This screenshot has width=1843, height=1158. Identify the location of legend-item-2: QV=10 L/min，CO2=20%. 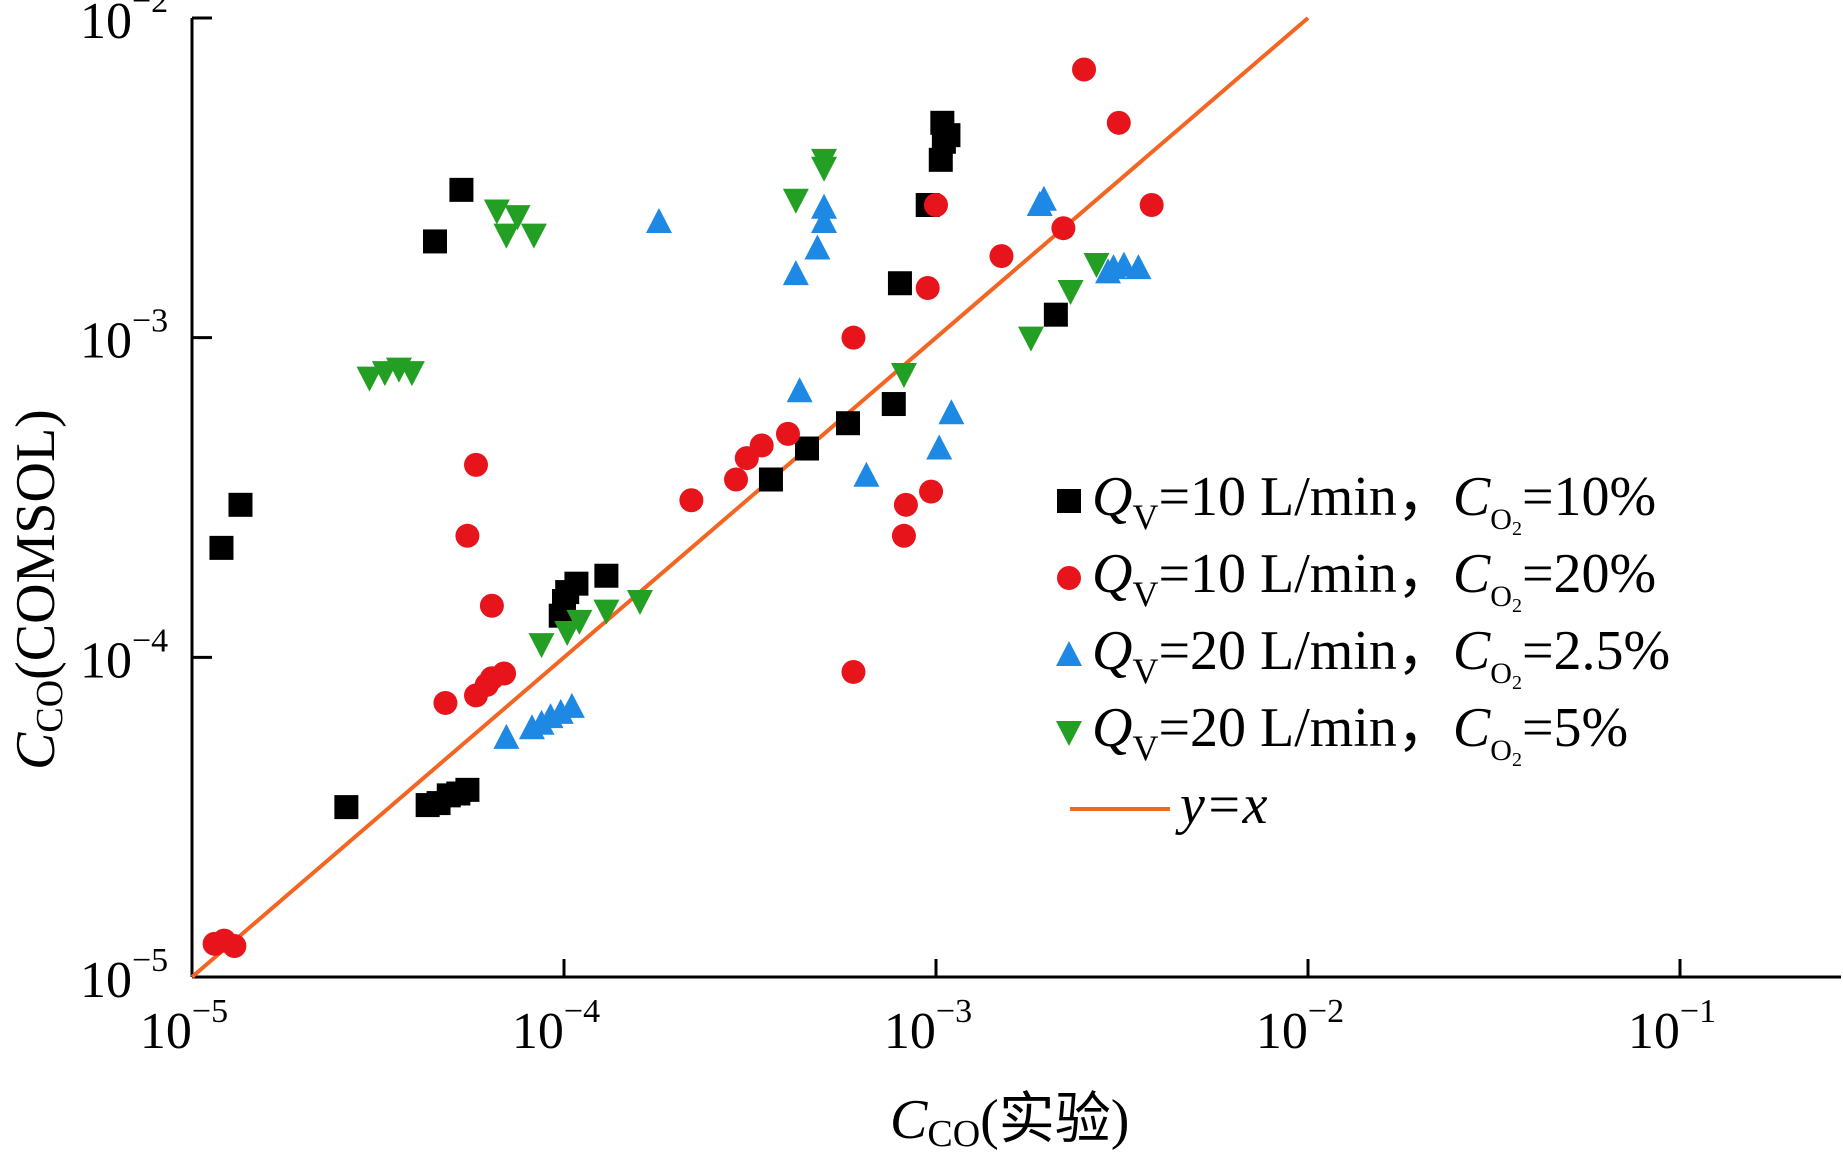
(1356, 580).